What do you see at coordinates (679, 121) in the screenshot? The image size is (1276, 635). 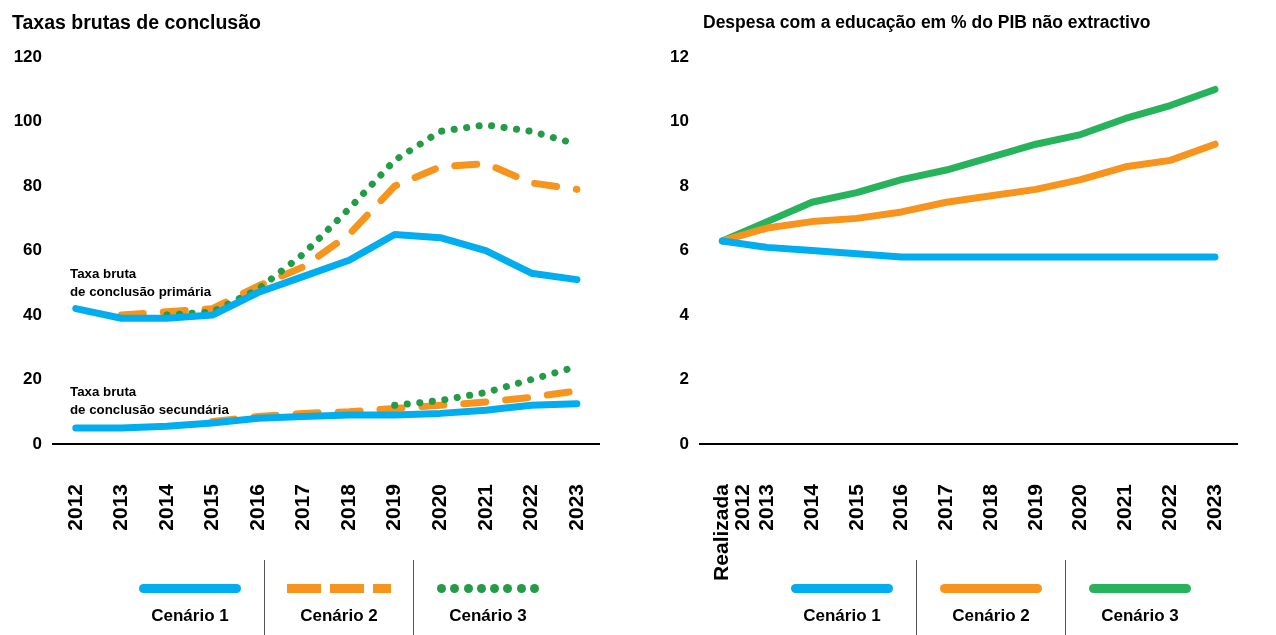 I see `y-tick-label: 10` at bounding box center [679, 121].